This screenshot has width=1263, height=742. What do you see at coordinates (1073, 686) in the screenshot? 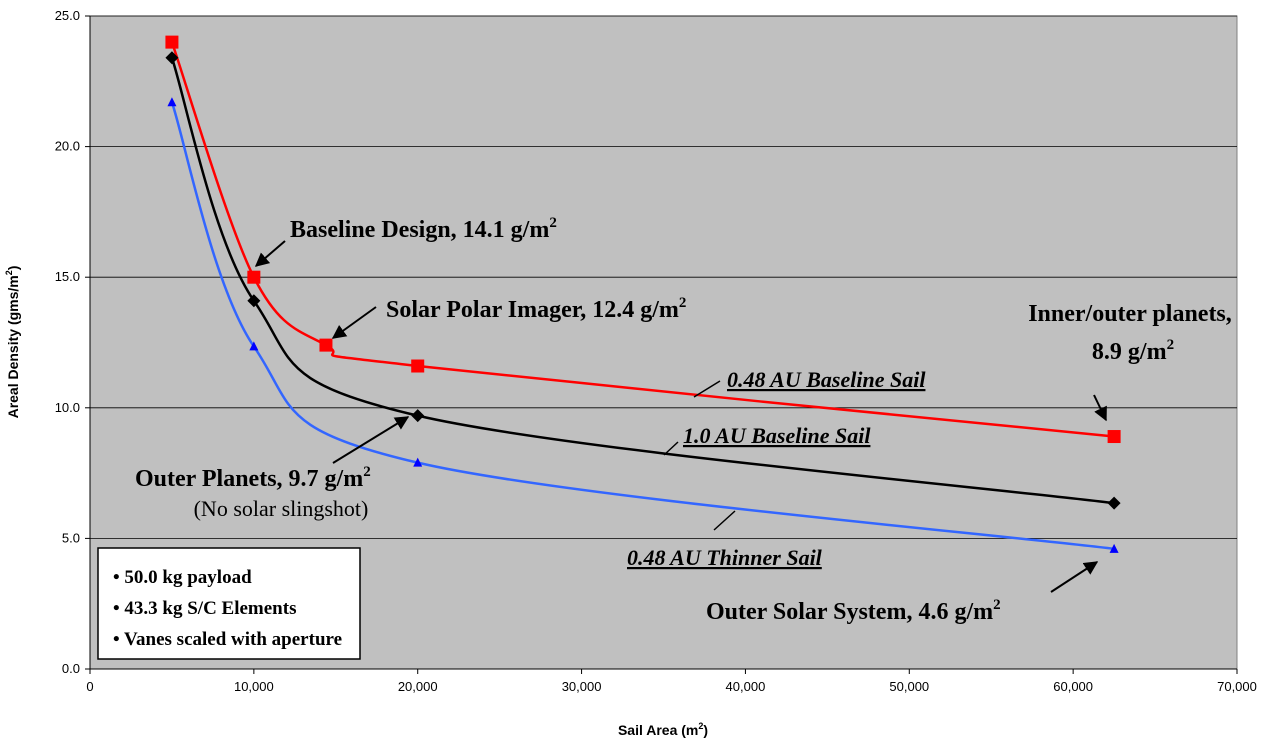
I see `x-tick-label-6: 60,000` at bounding box center [1073, 686].